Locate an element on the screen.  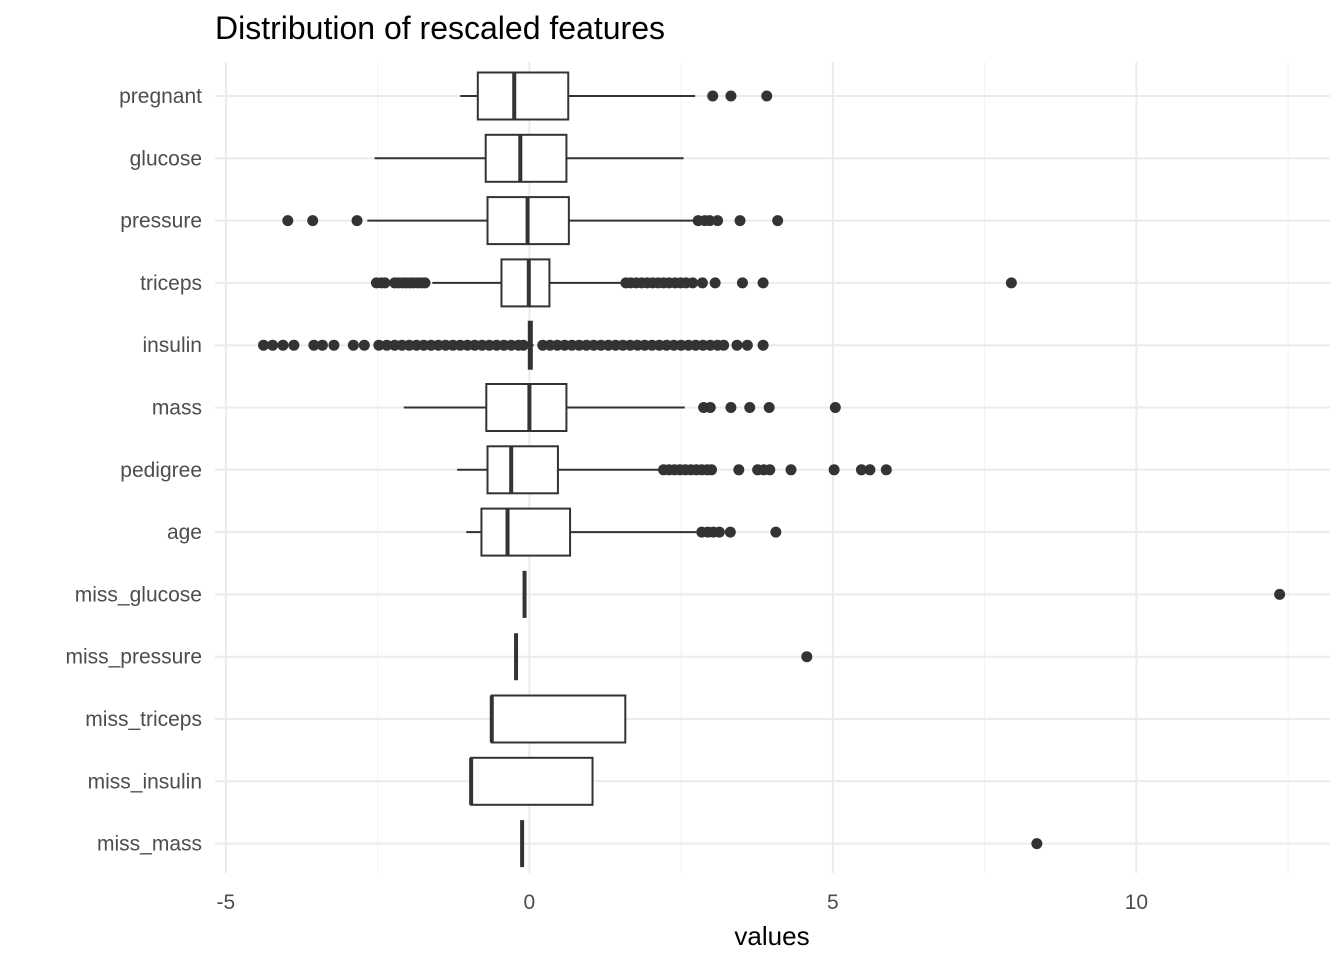
box-glucose is located at coordinates (529, 158).